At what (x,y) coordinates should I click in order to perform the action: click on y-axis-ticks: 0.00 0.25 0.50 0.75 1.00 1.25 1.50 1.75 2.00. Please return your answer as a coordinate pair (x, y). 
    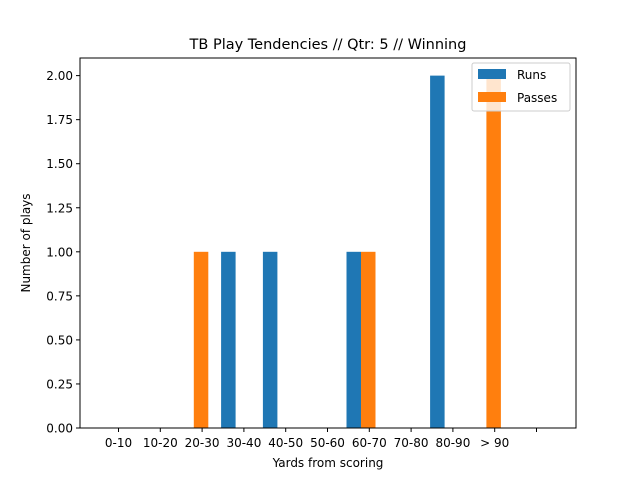
    Looking at the image, I should click on (63, 252).